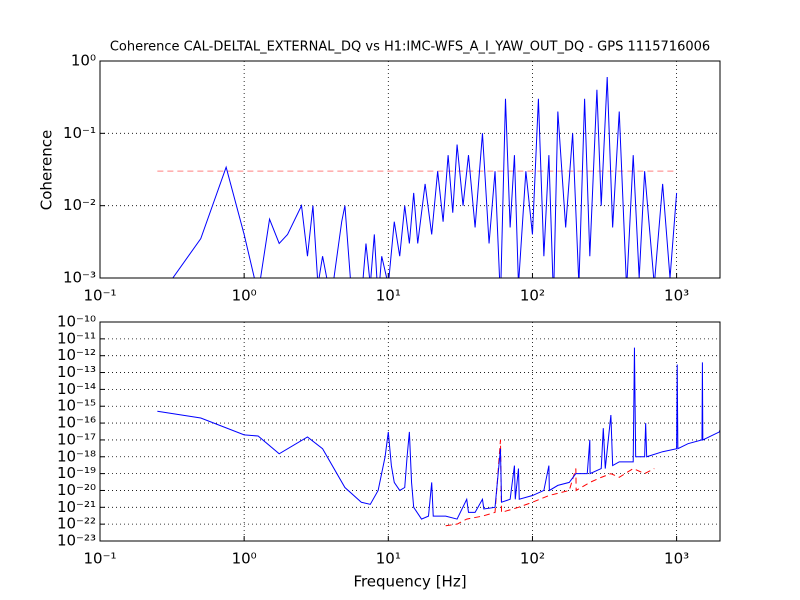 This screenshot has width=800, height=600. I want to click on y-tick-label: 10⁻²², so click(76, 524).